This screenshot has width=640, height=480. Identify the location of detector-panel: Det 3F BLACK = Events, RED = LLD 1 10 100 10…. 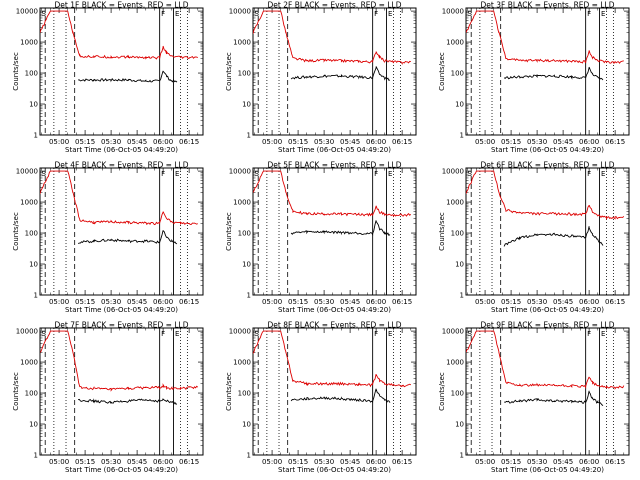
(534, 77).